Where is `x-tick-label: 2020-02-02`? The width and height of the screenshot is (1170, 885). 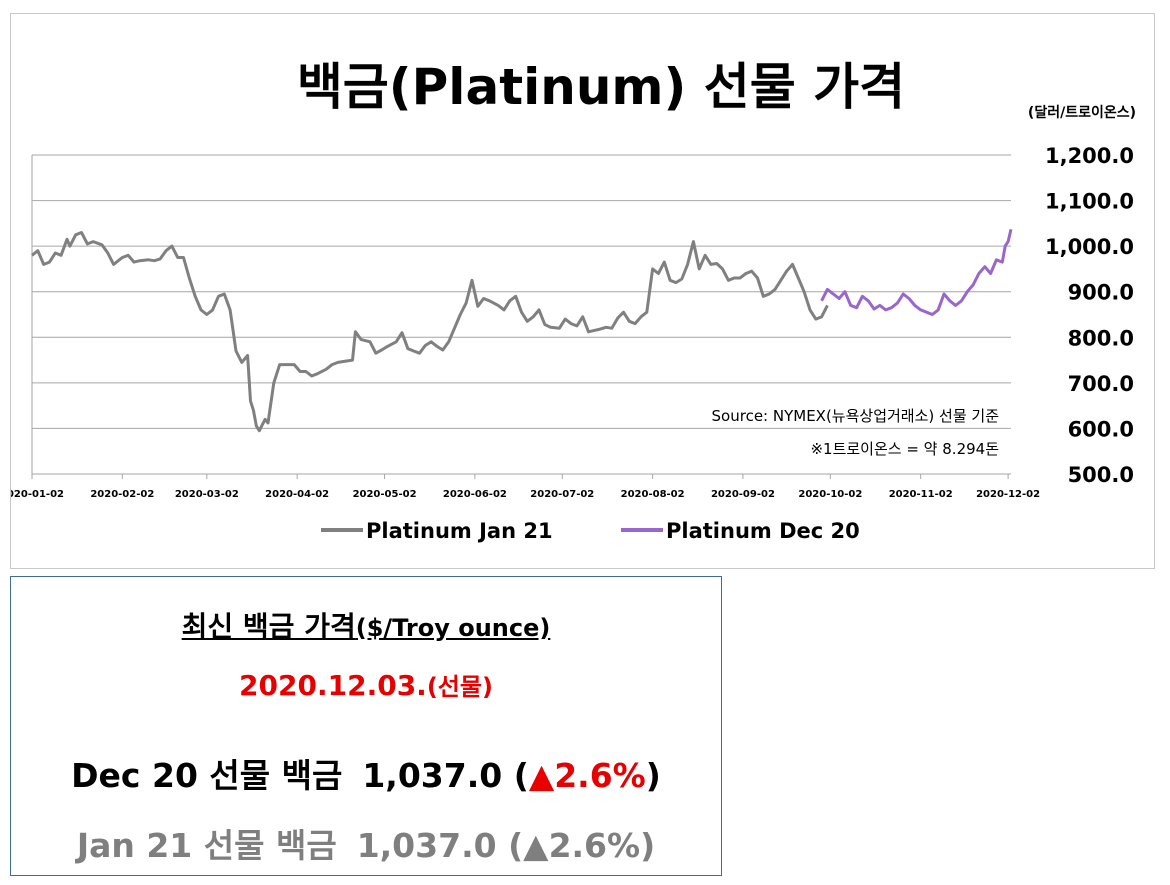
x-tick-label: 2020-02-02 is located at coordinates (122, 494).